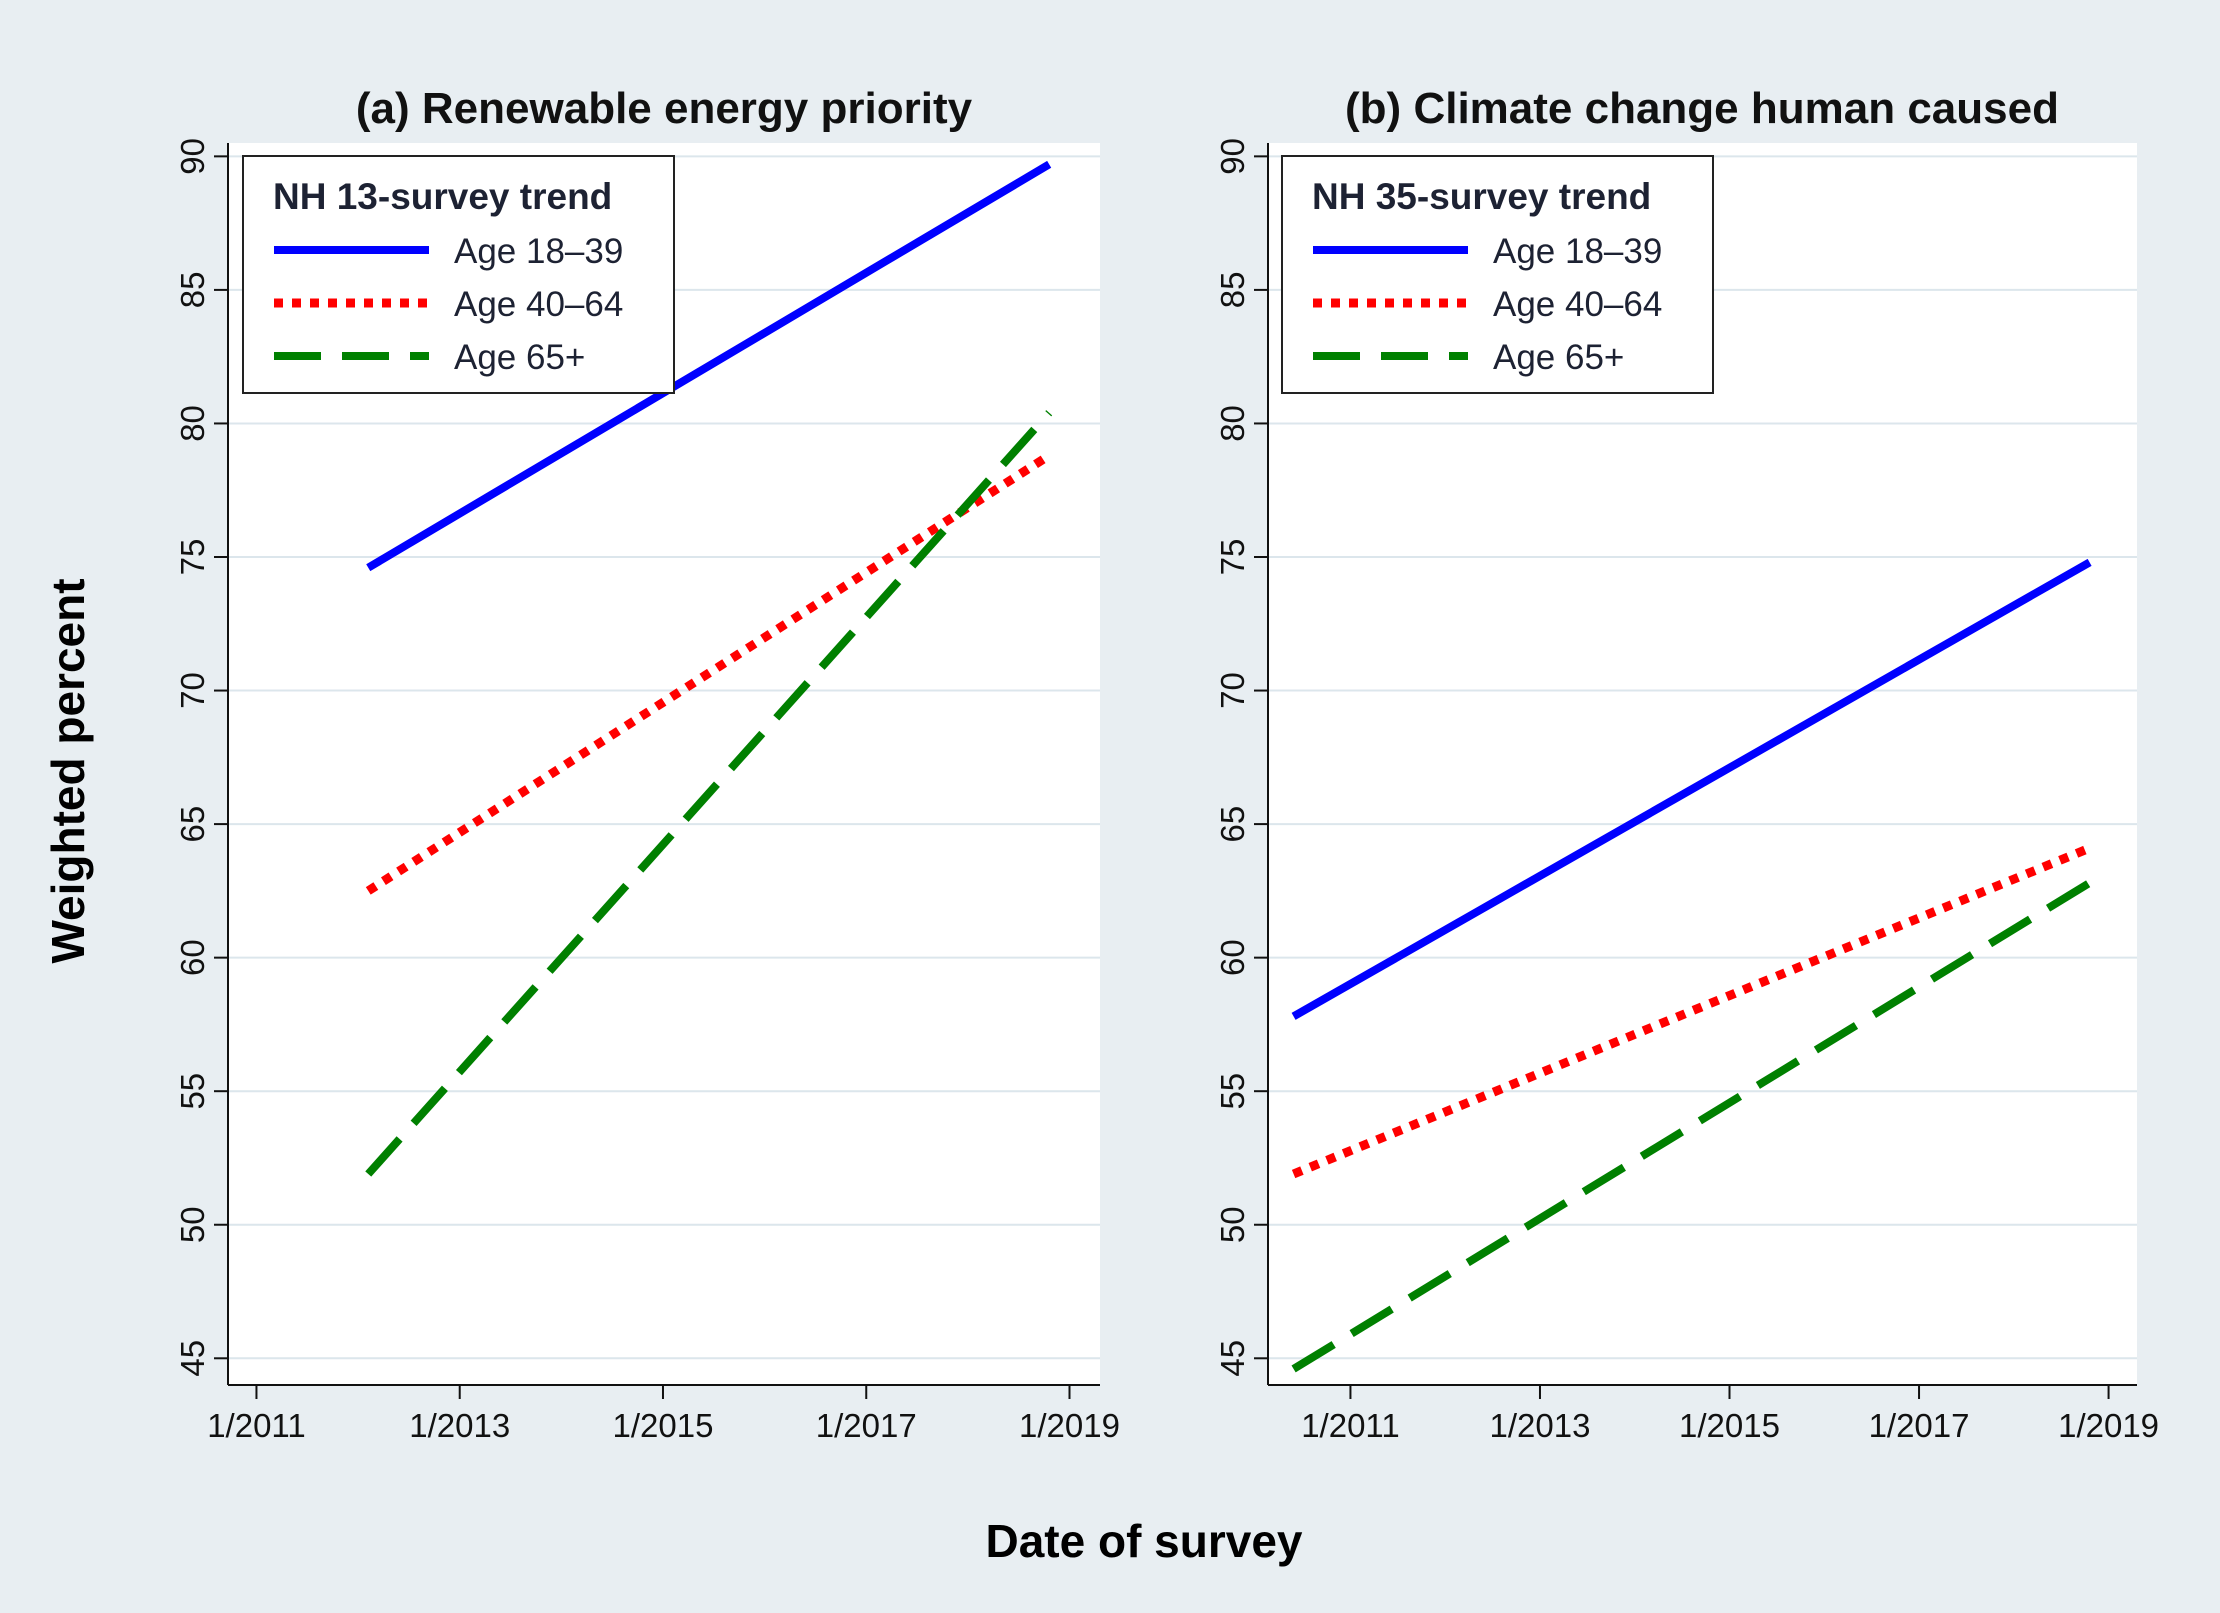 Image resolution: width=2220 pixels, height=1613 pixels. What do you see at coordinates (1729, 1425) in the screenshot?
I see `x-tick-label-b-2015: 1/2015` at bounding box center [1729, 1425].